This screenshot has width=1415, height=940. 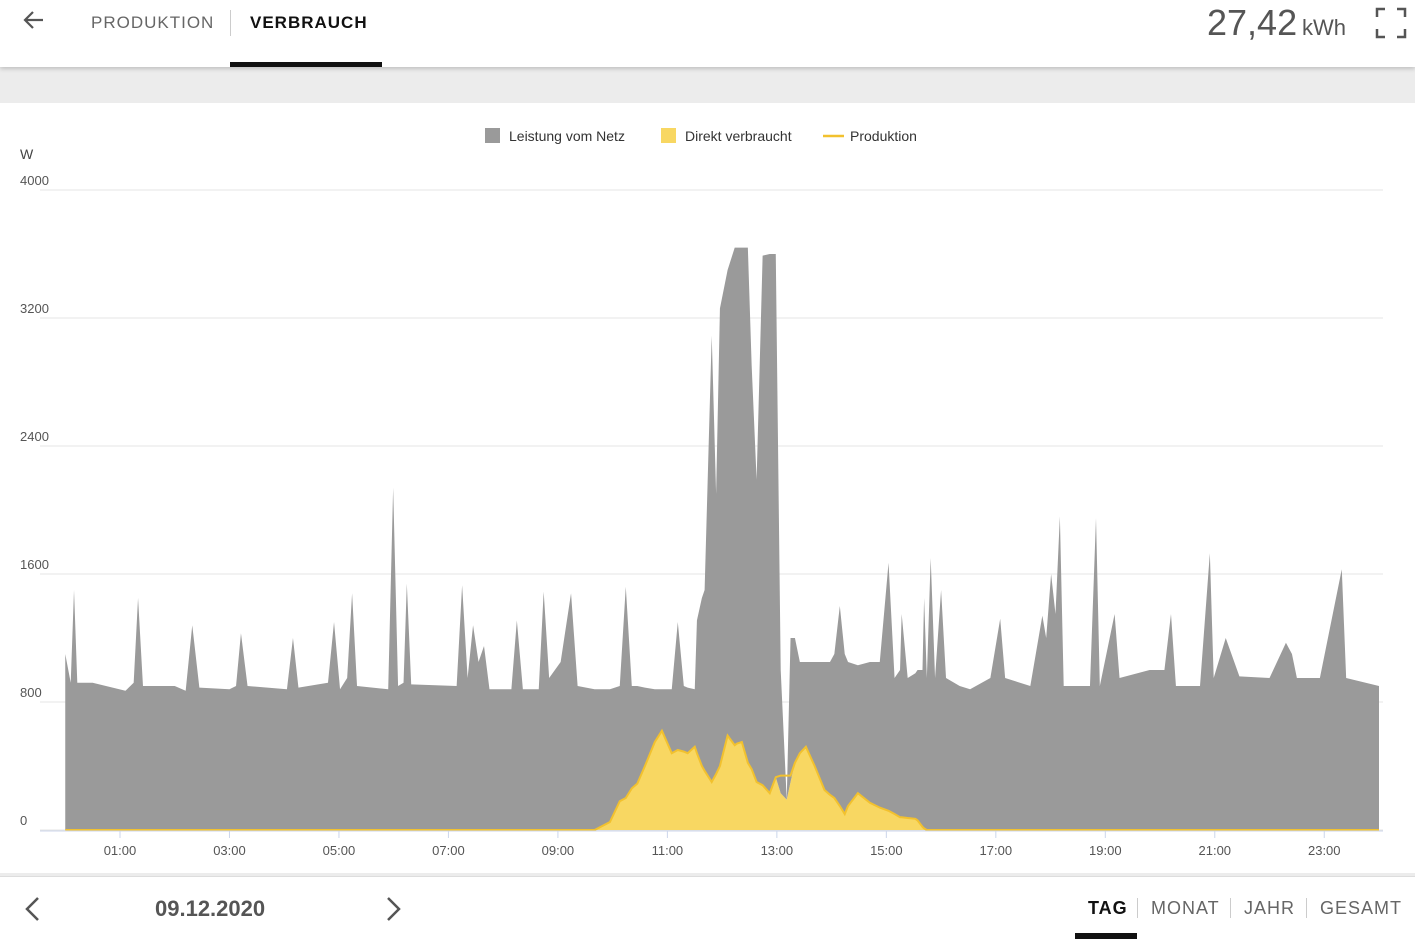 What do you see at coordinates (1361, 908) in the screenshot?
I see `period-tab: GESAMT` at bounding box center [1361, 908].